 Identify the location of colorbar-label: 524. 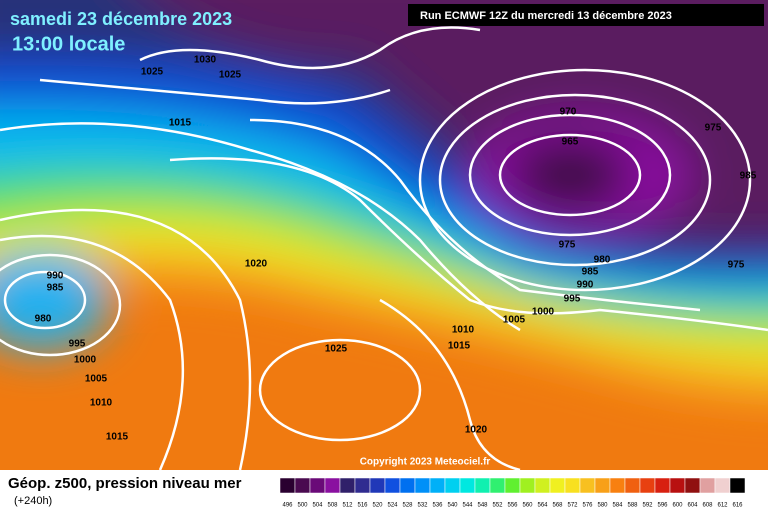
(392, 506).